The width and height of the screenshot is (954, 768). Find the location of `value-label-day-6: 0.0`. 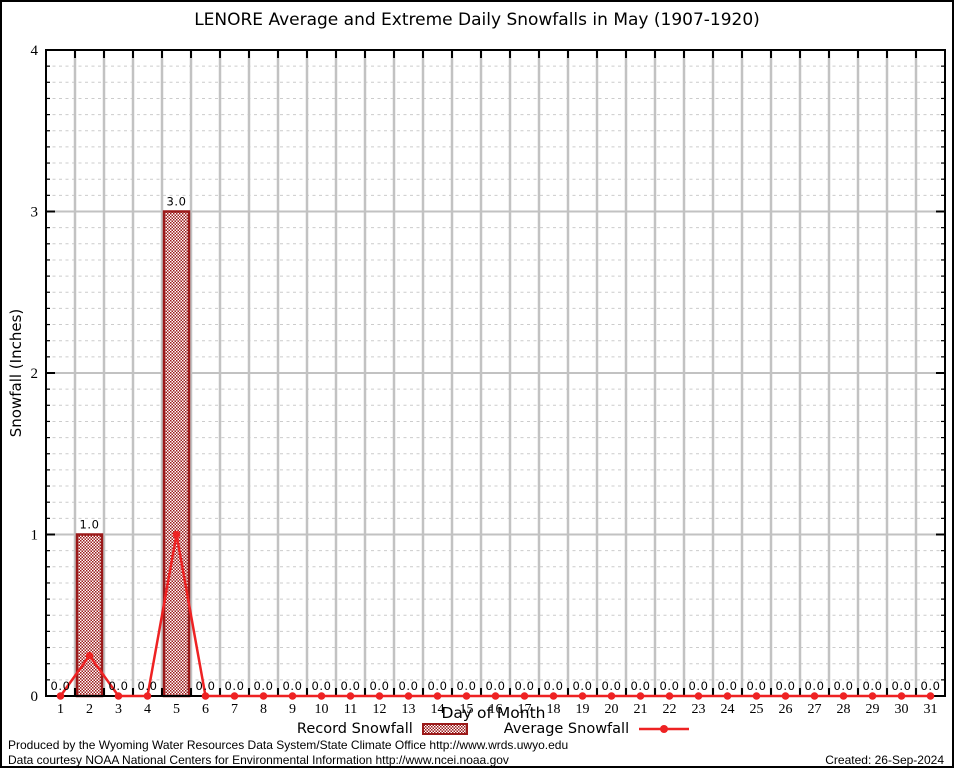

value-label-day-6: 0.0 is located at coordinates (205, 686).